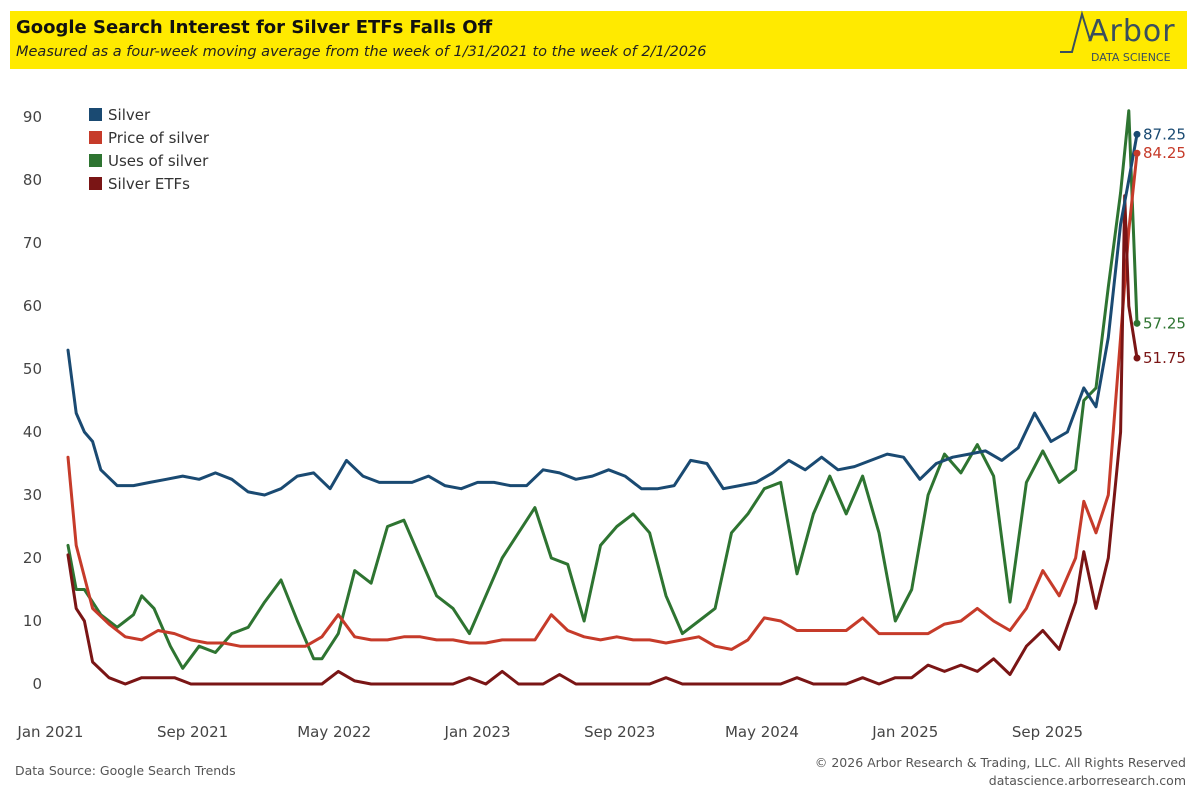  I want to click on y-tick-label: 10, so click(32, 621).